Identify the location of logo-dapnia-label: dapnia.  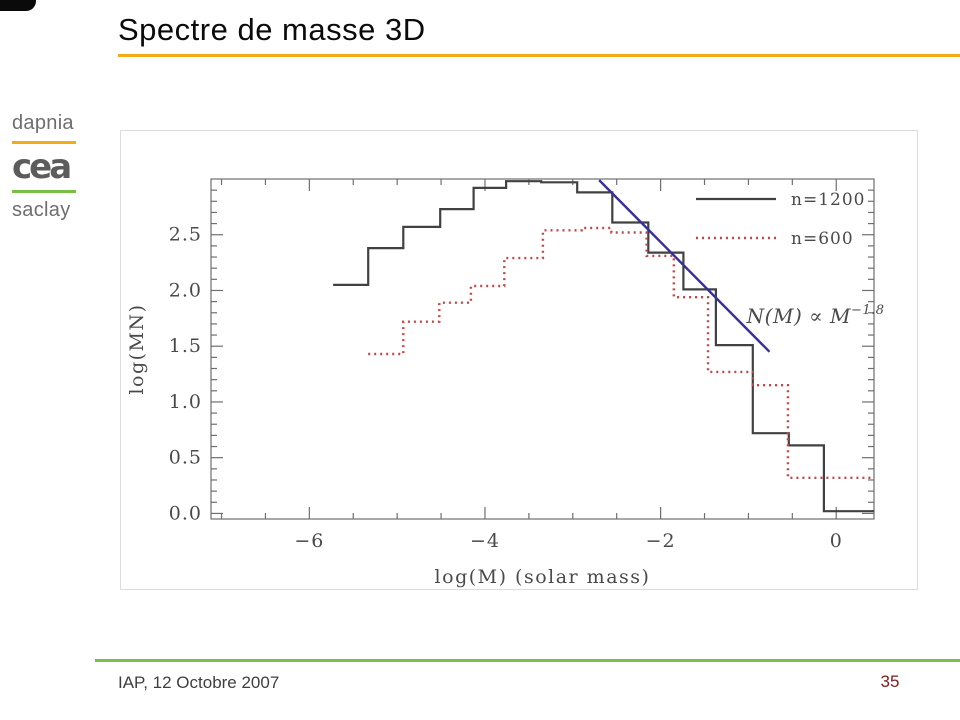
(43, 123).